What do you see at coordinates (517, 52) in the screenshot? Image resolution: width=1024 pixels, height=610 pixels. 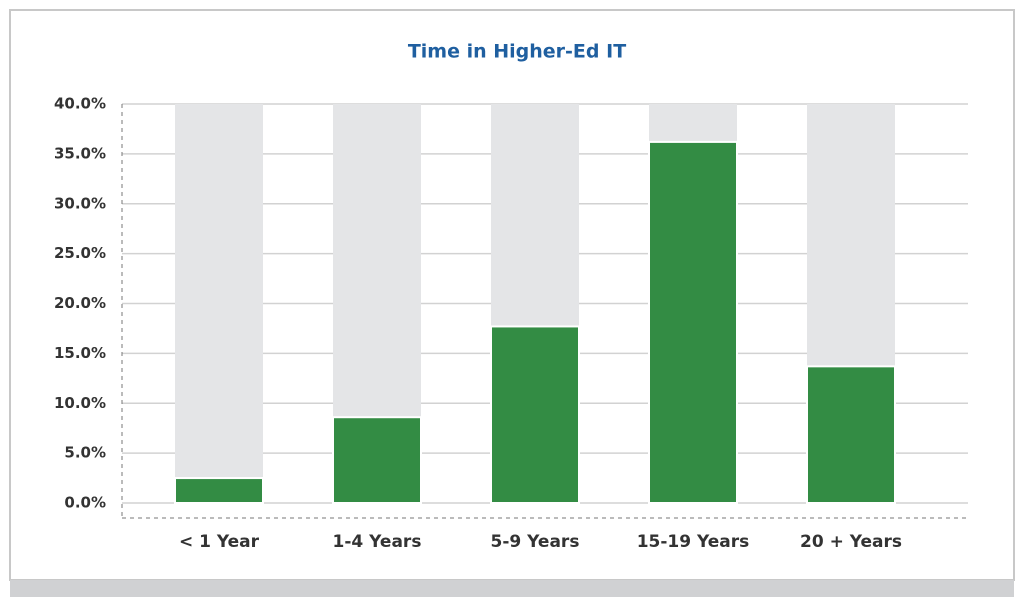 I see `chart-title: Time in Higher-Ed IT` at bounding box center [517, 52].